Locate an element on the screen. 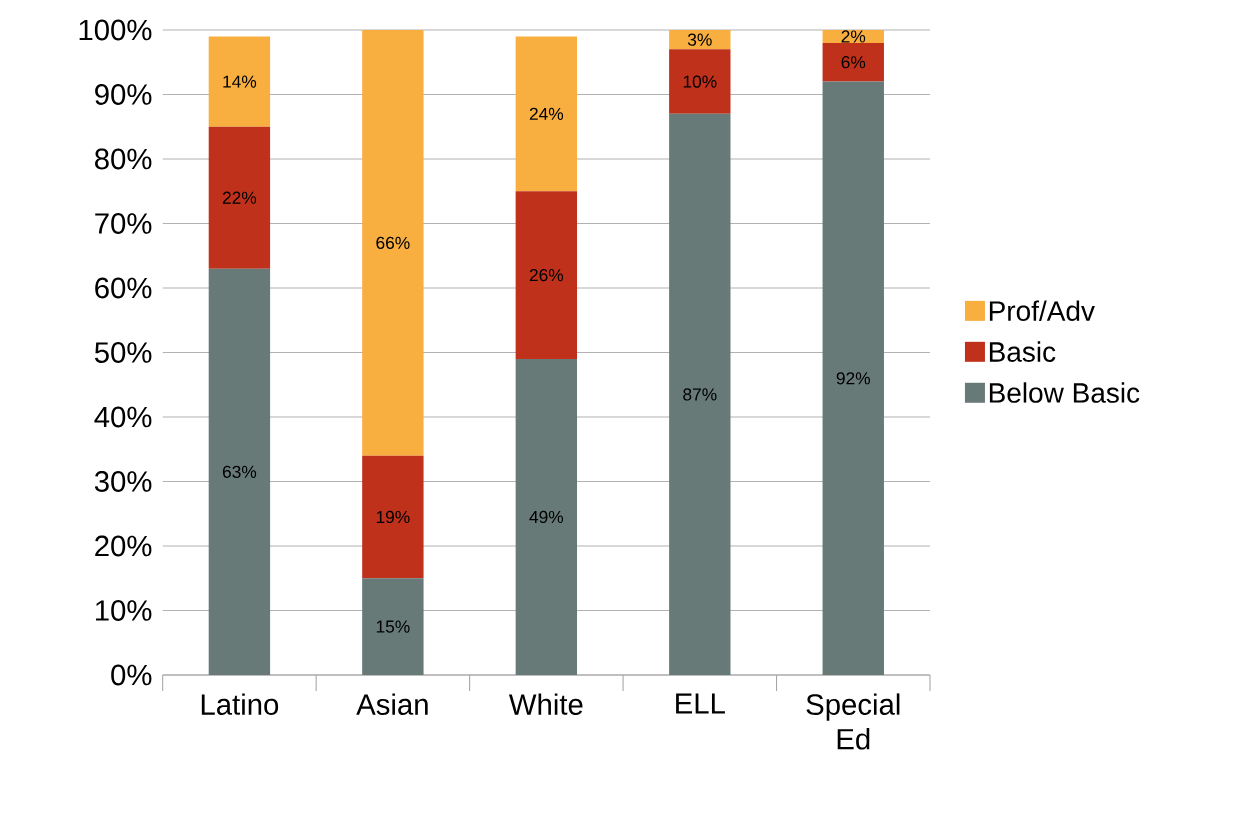 The image size is (1253, 813). y-tick-label: 20% is located at coordinates (123, 546).